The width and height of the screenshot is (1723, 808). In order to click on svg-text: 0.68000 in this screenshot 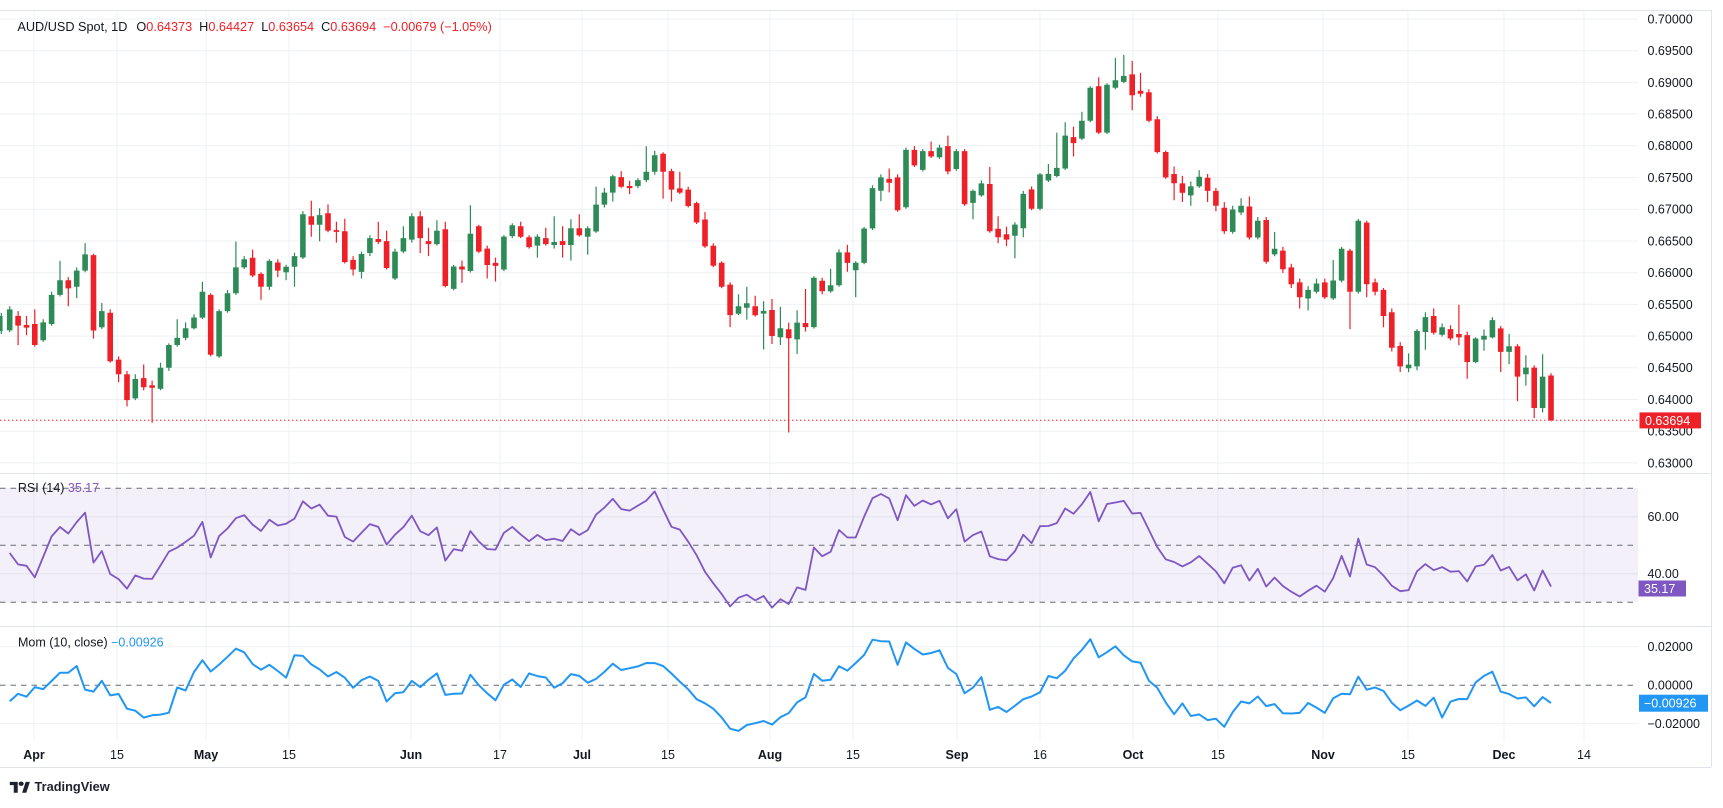, I will do `click(1670, 146)`.